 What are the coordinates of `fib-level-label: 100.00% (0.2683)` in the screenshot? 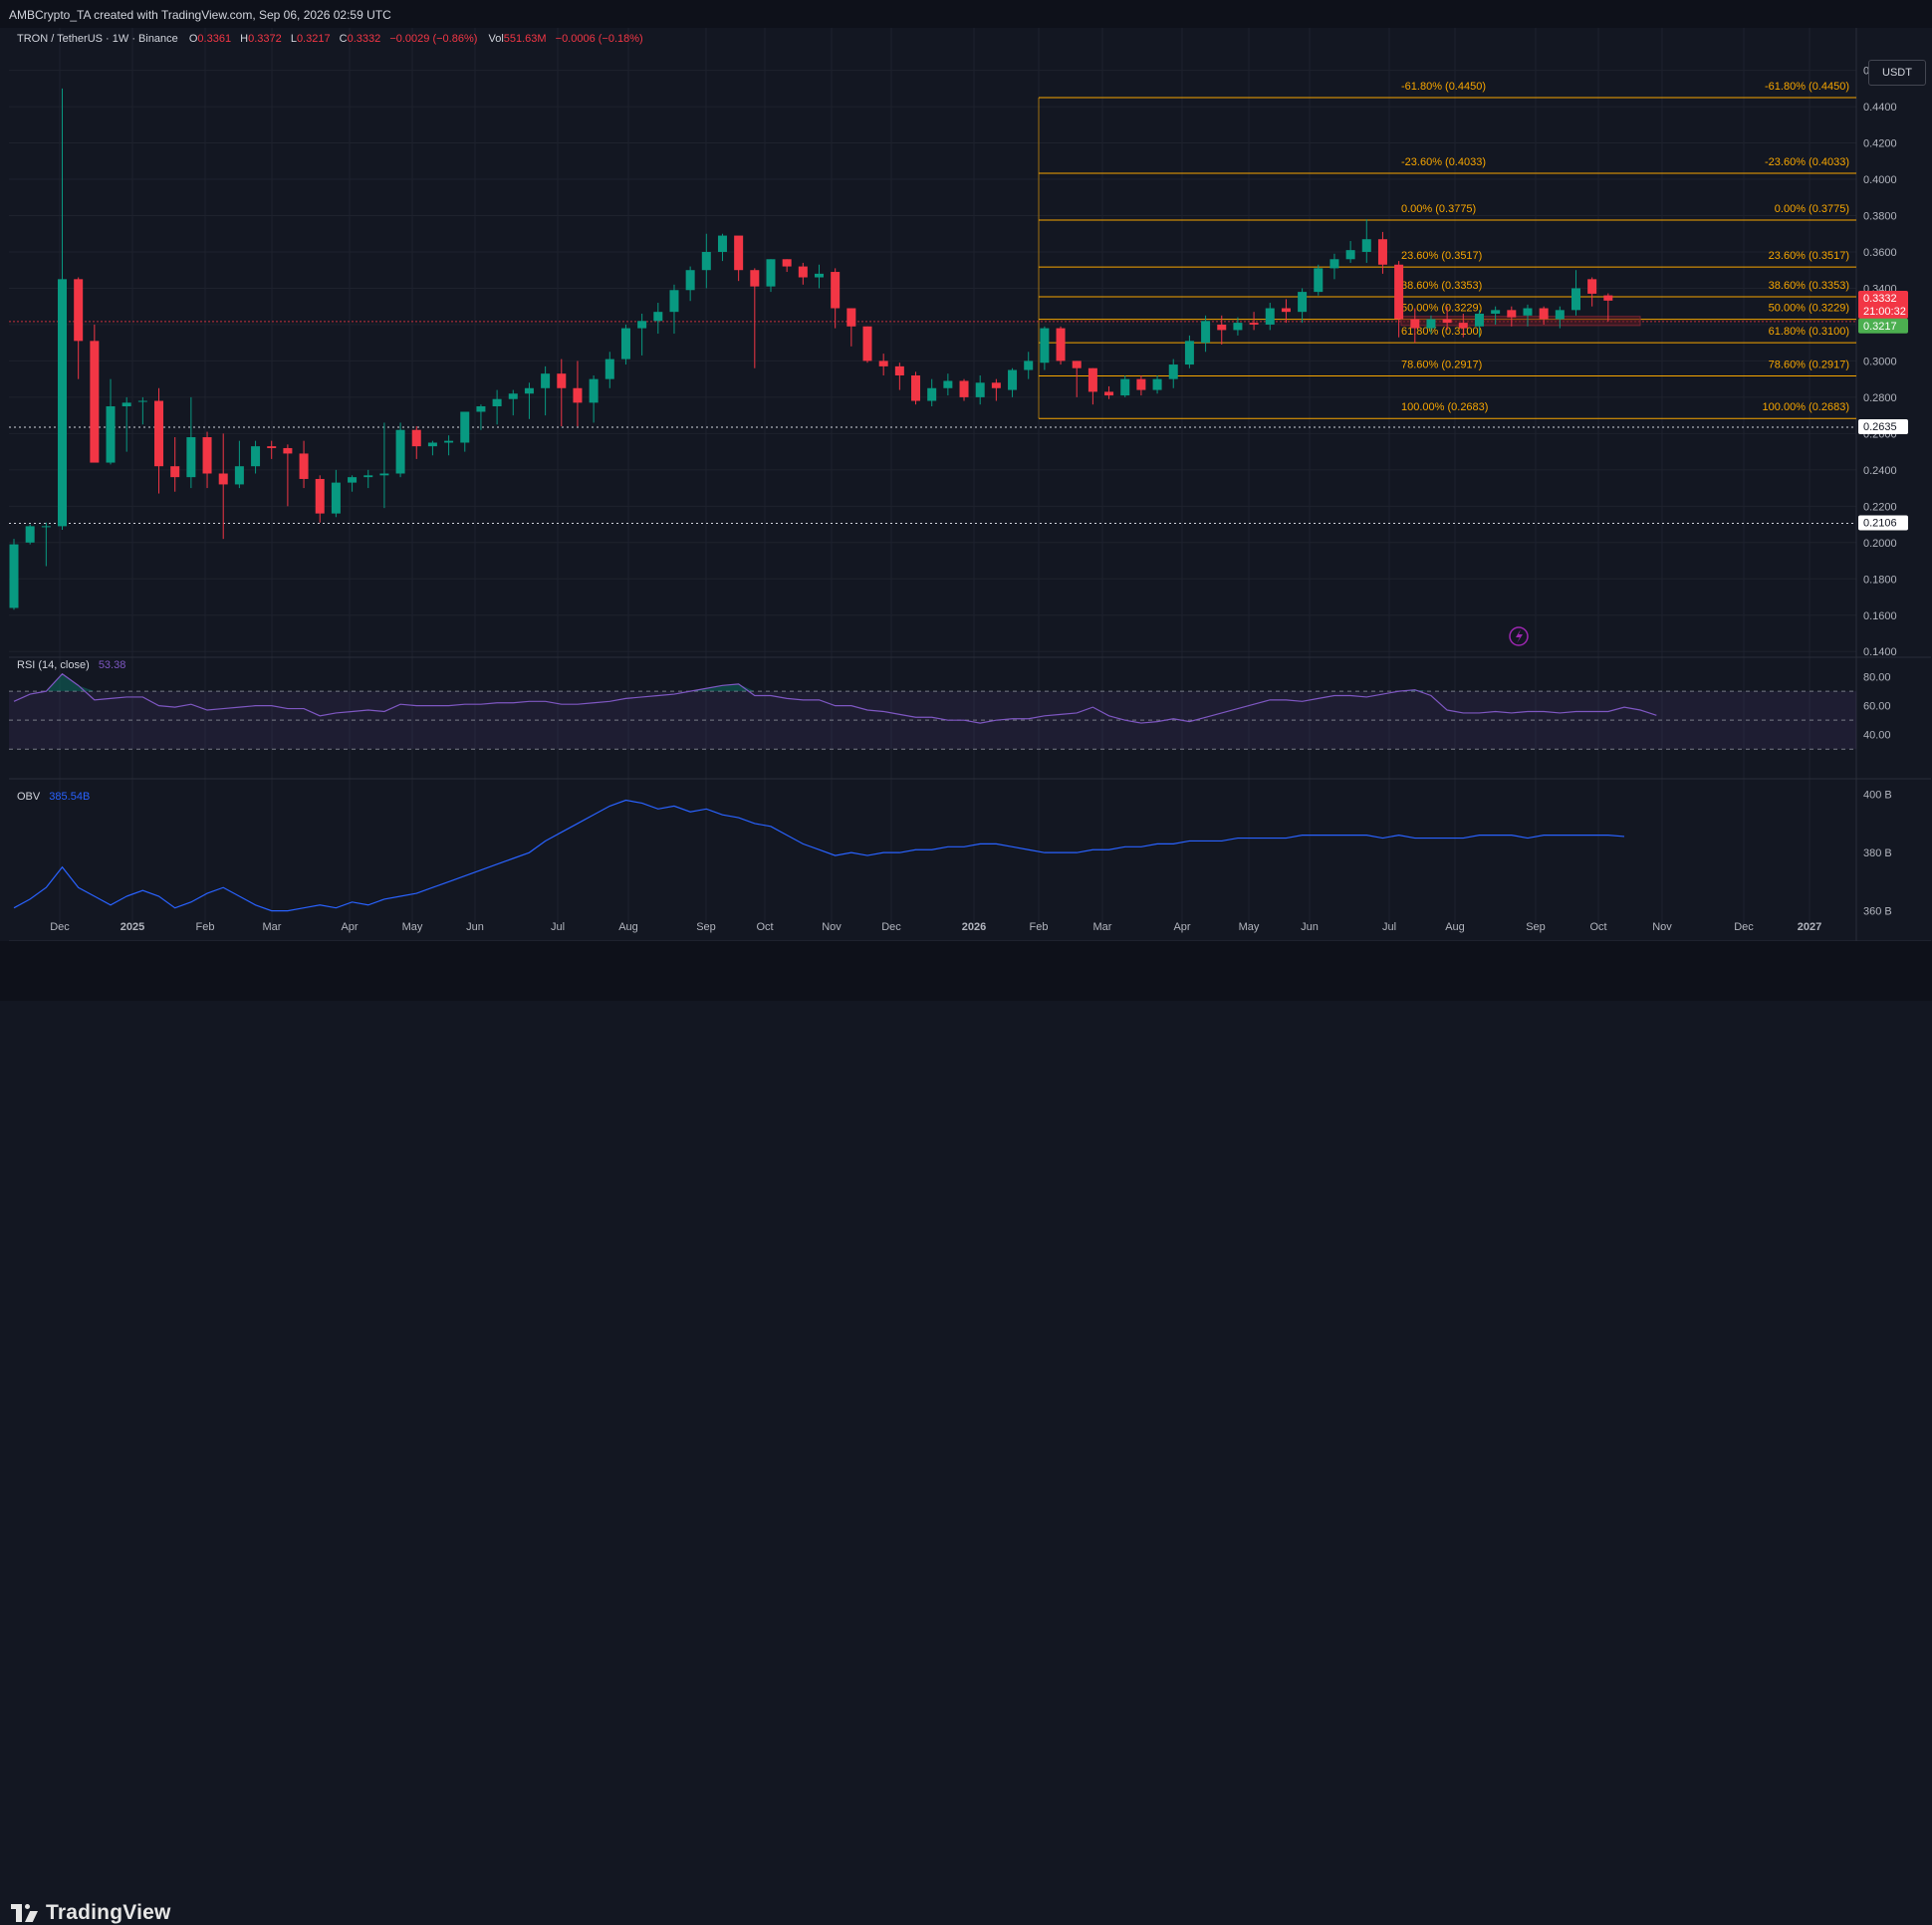 It's located at (1806, 407).